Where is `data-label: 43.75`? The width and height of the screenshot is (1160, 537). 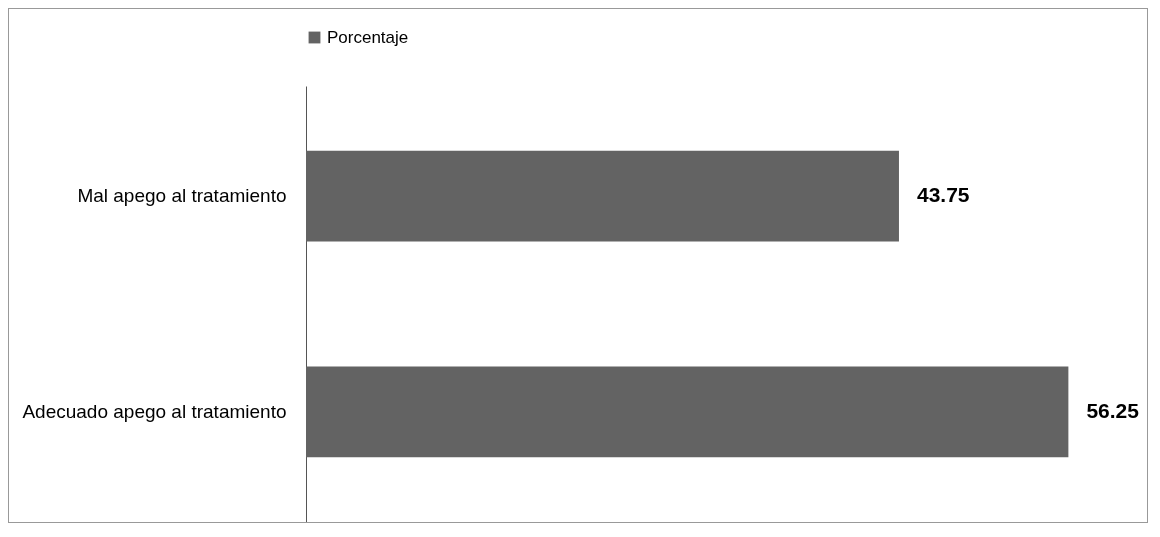
data-label: 43.75 is located at coordinates (943, 195).